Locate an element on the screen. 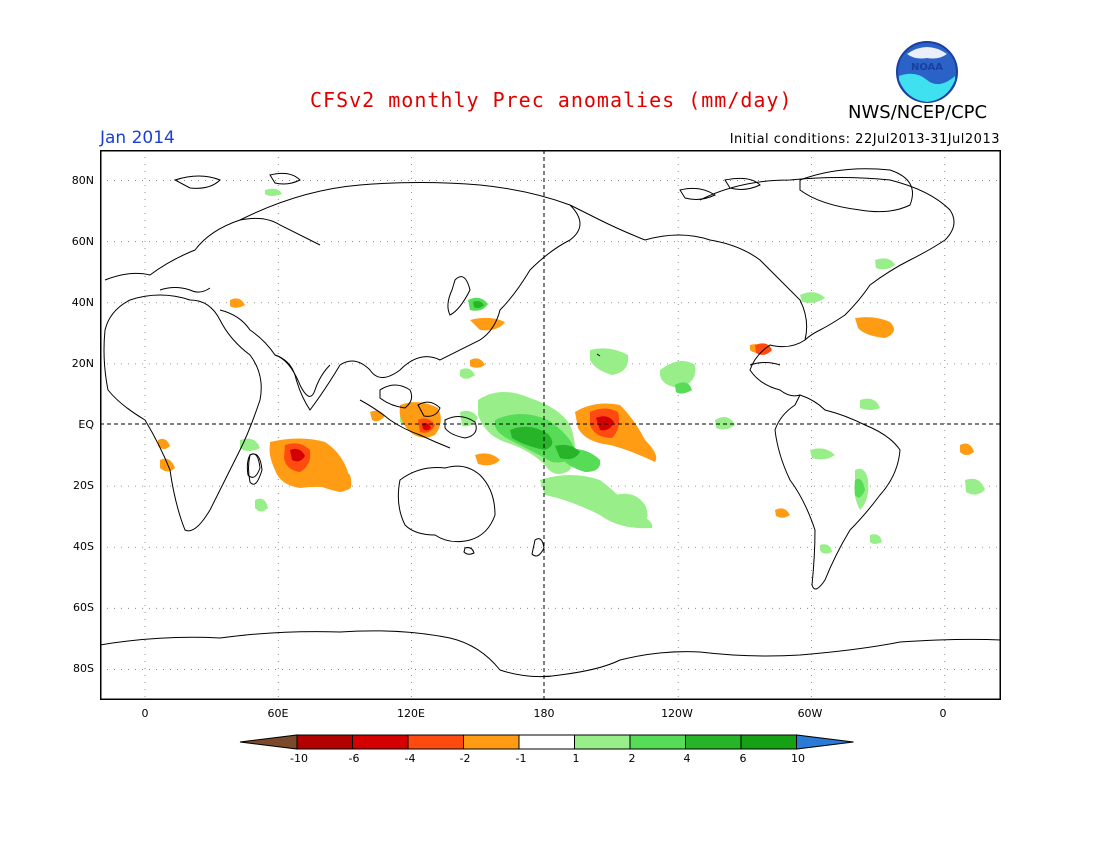  colorbar-tick: -6 is located at coordinates (354, 758).